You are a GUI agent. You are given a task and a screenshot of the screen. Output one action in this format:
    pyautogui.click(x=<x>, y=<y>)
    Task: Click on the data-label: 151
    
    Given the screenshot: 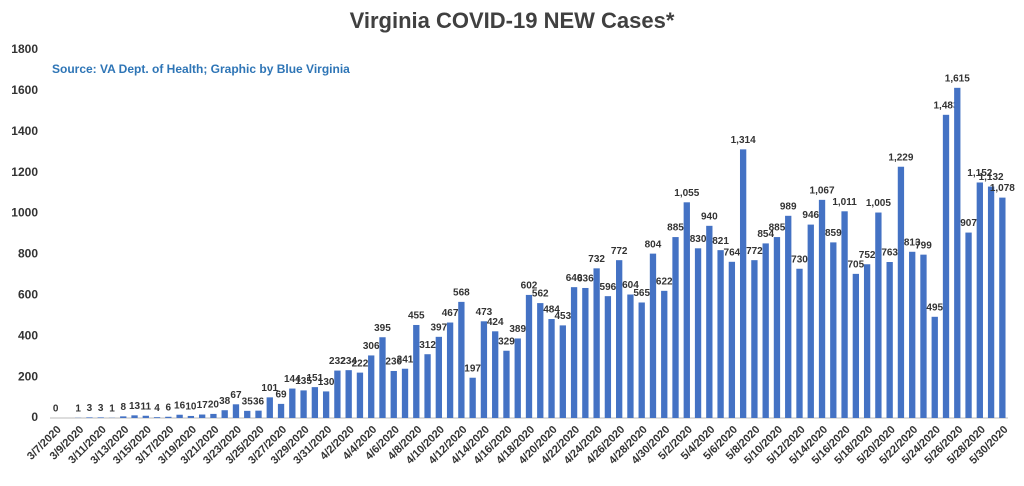 What is the action you would take?
    pyautogui.click(x=315, y=378)
    